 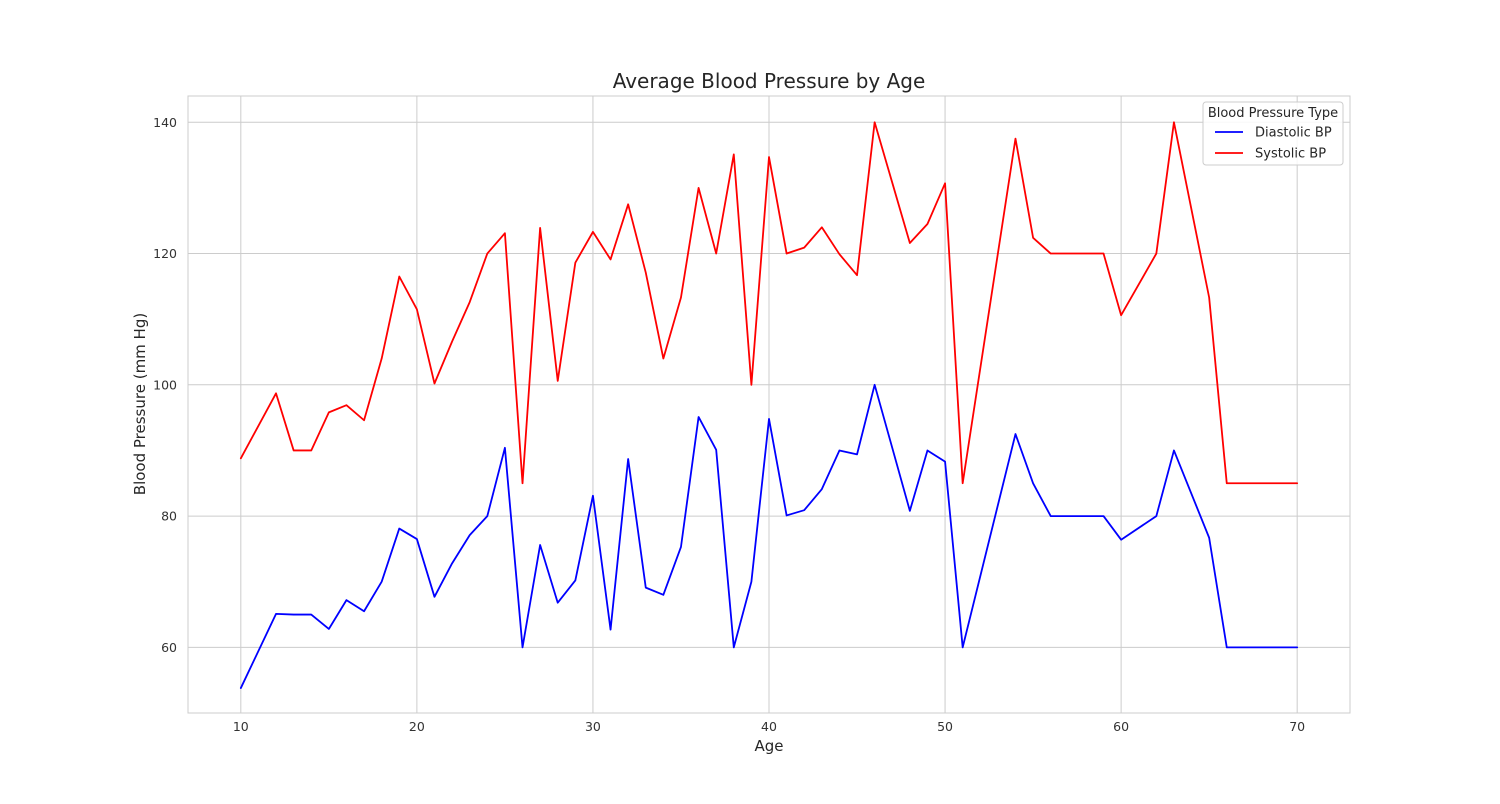 I want to click on legend-box, so click(x=1273, y=133).